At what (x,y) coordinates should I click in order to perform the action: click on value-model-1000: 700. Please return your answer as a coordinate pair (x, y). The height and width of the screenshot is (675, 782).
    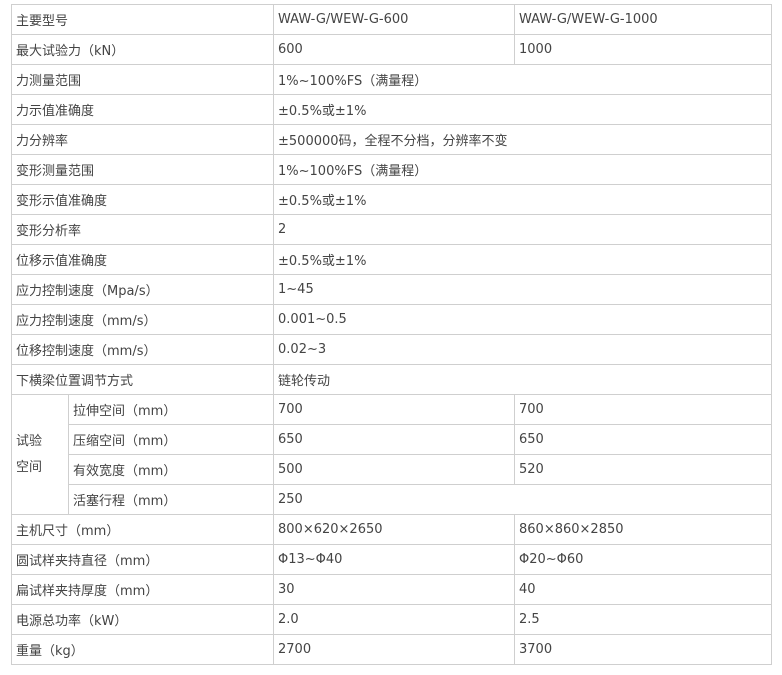
    Looking at the image, I should click on (643, 409).